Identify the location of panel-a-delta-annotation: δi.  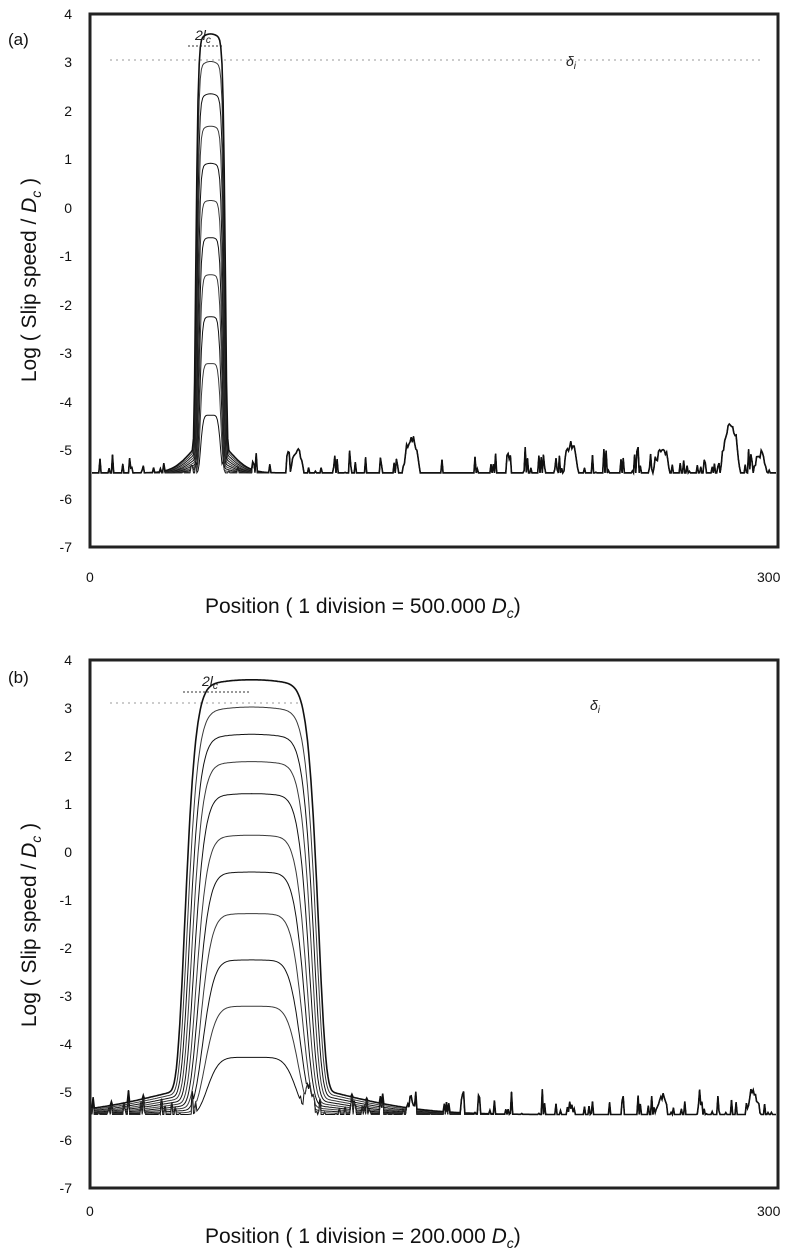
(435, 62).